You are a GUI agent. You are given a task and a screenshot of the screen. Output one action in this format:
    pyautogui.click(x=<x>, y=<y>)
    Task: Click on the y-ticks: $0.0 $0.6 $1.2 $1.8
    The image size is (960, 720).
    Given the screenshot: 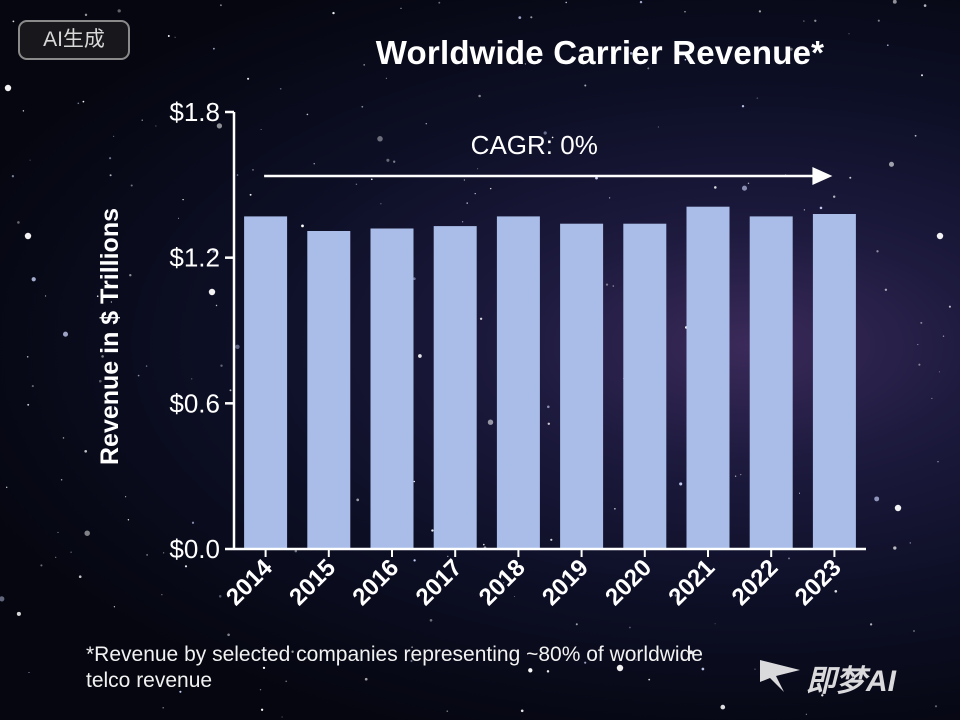 What is the action you would take?
    pyautogui.click(x=201, y=330)
    